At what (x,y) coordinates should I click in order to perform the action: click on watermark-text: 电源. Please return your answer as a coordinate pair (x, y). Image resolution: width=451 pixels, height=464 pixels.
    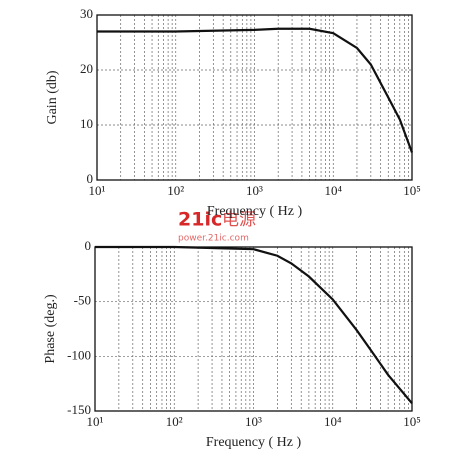
    Looking at the image, I should click on (239, 220).